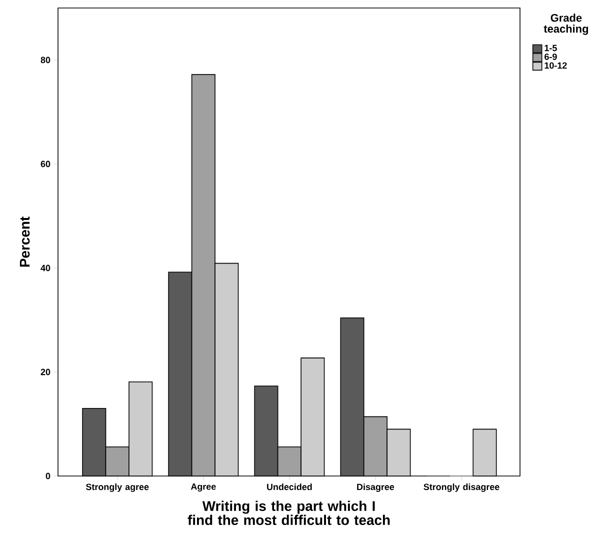 The height and width of the screenshot is (552, 591). I want to click on legend-label: 10-12, so click(555, 65).